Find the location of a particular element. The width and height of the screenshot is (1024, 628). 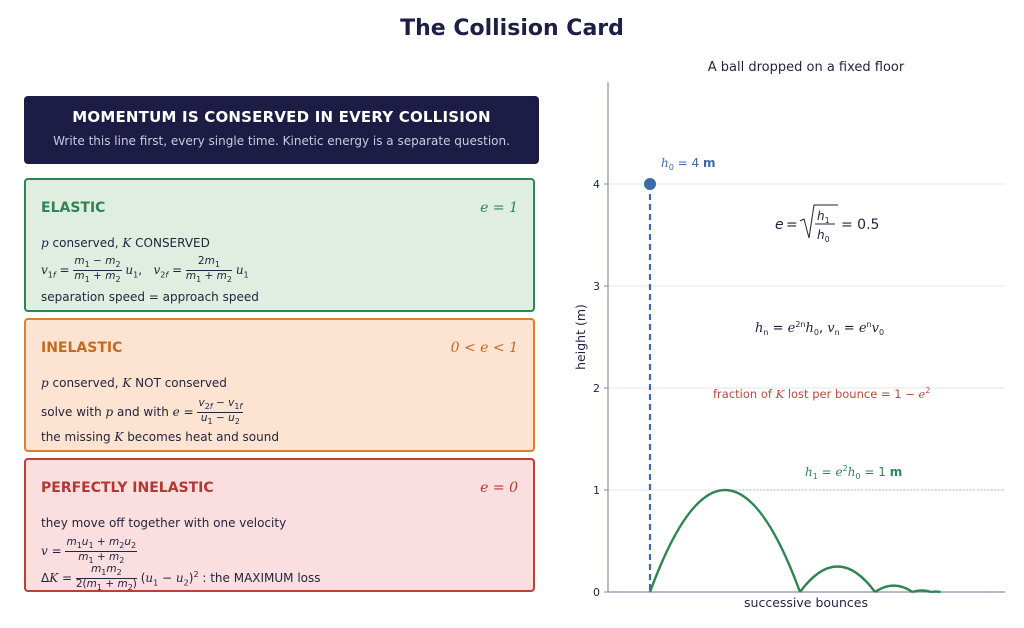

y-tick-label: 0 is located at coordinates (596, 592).